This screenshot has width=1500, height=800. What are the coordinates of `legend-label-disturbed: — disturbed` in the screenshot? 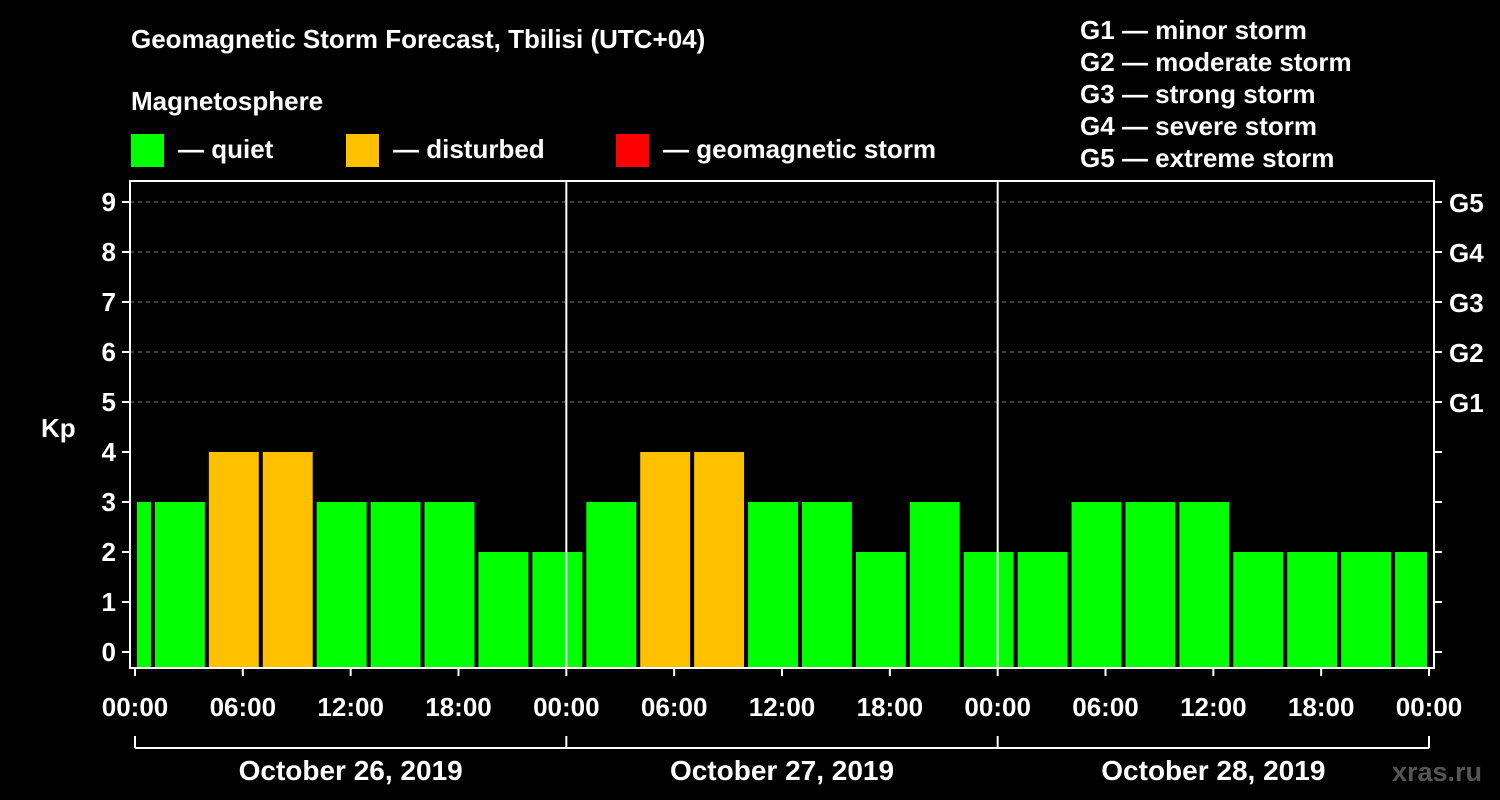 It's located at (469, 149).